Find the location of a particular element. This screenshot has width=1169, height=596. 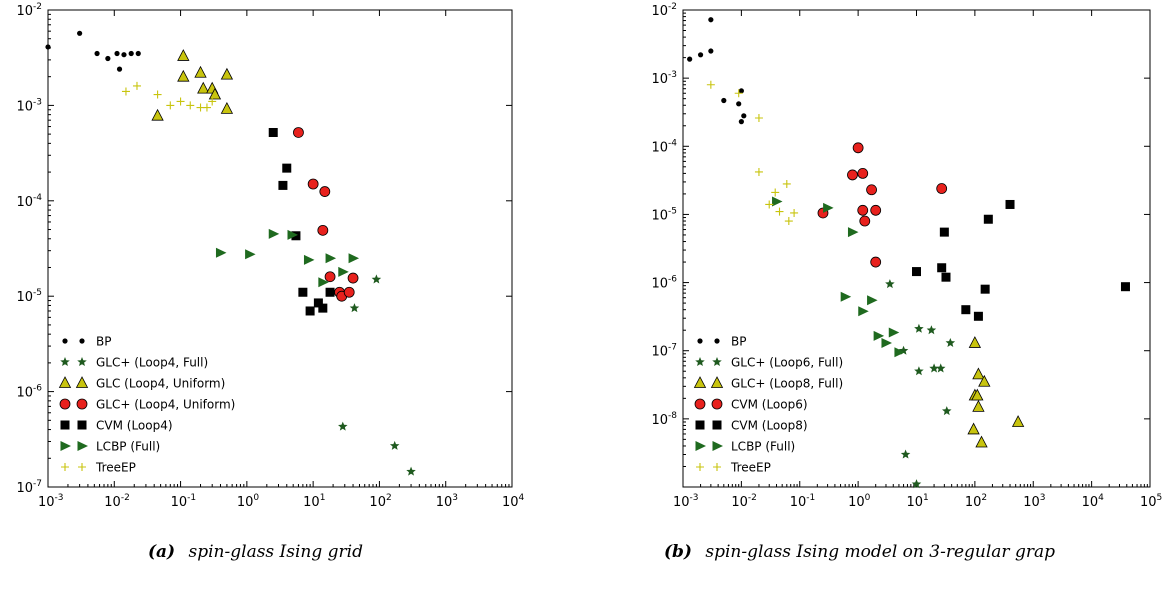

x-tick-label: 10⁻¹ is located at coordinates (803, 501).